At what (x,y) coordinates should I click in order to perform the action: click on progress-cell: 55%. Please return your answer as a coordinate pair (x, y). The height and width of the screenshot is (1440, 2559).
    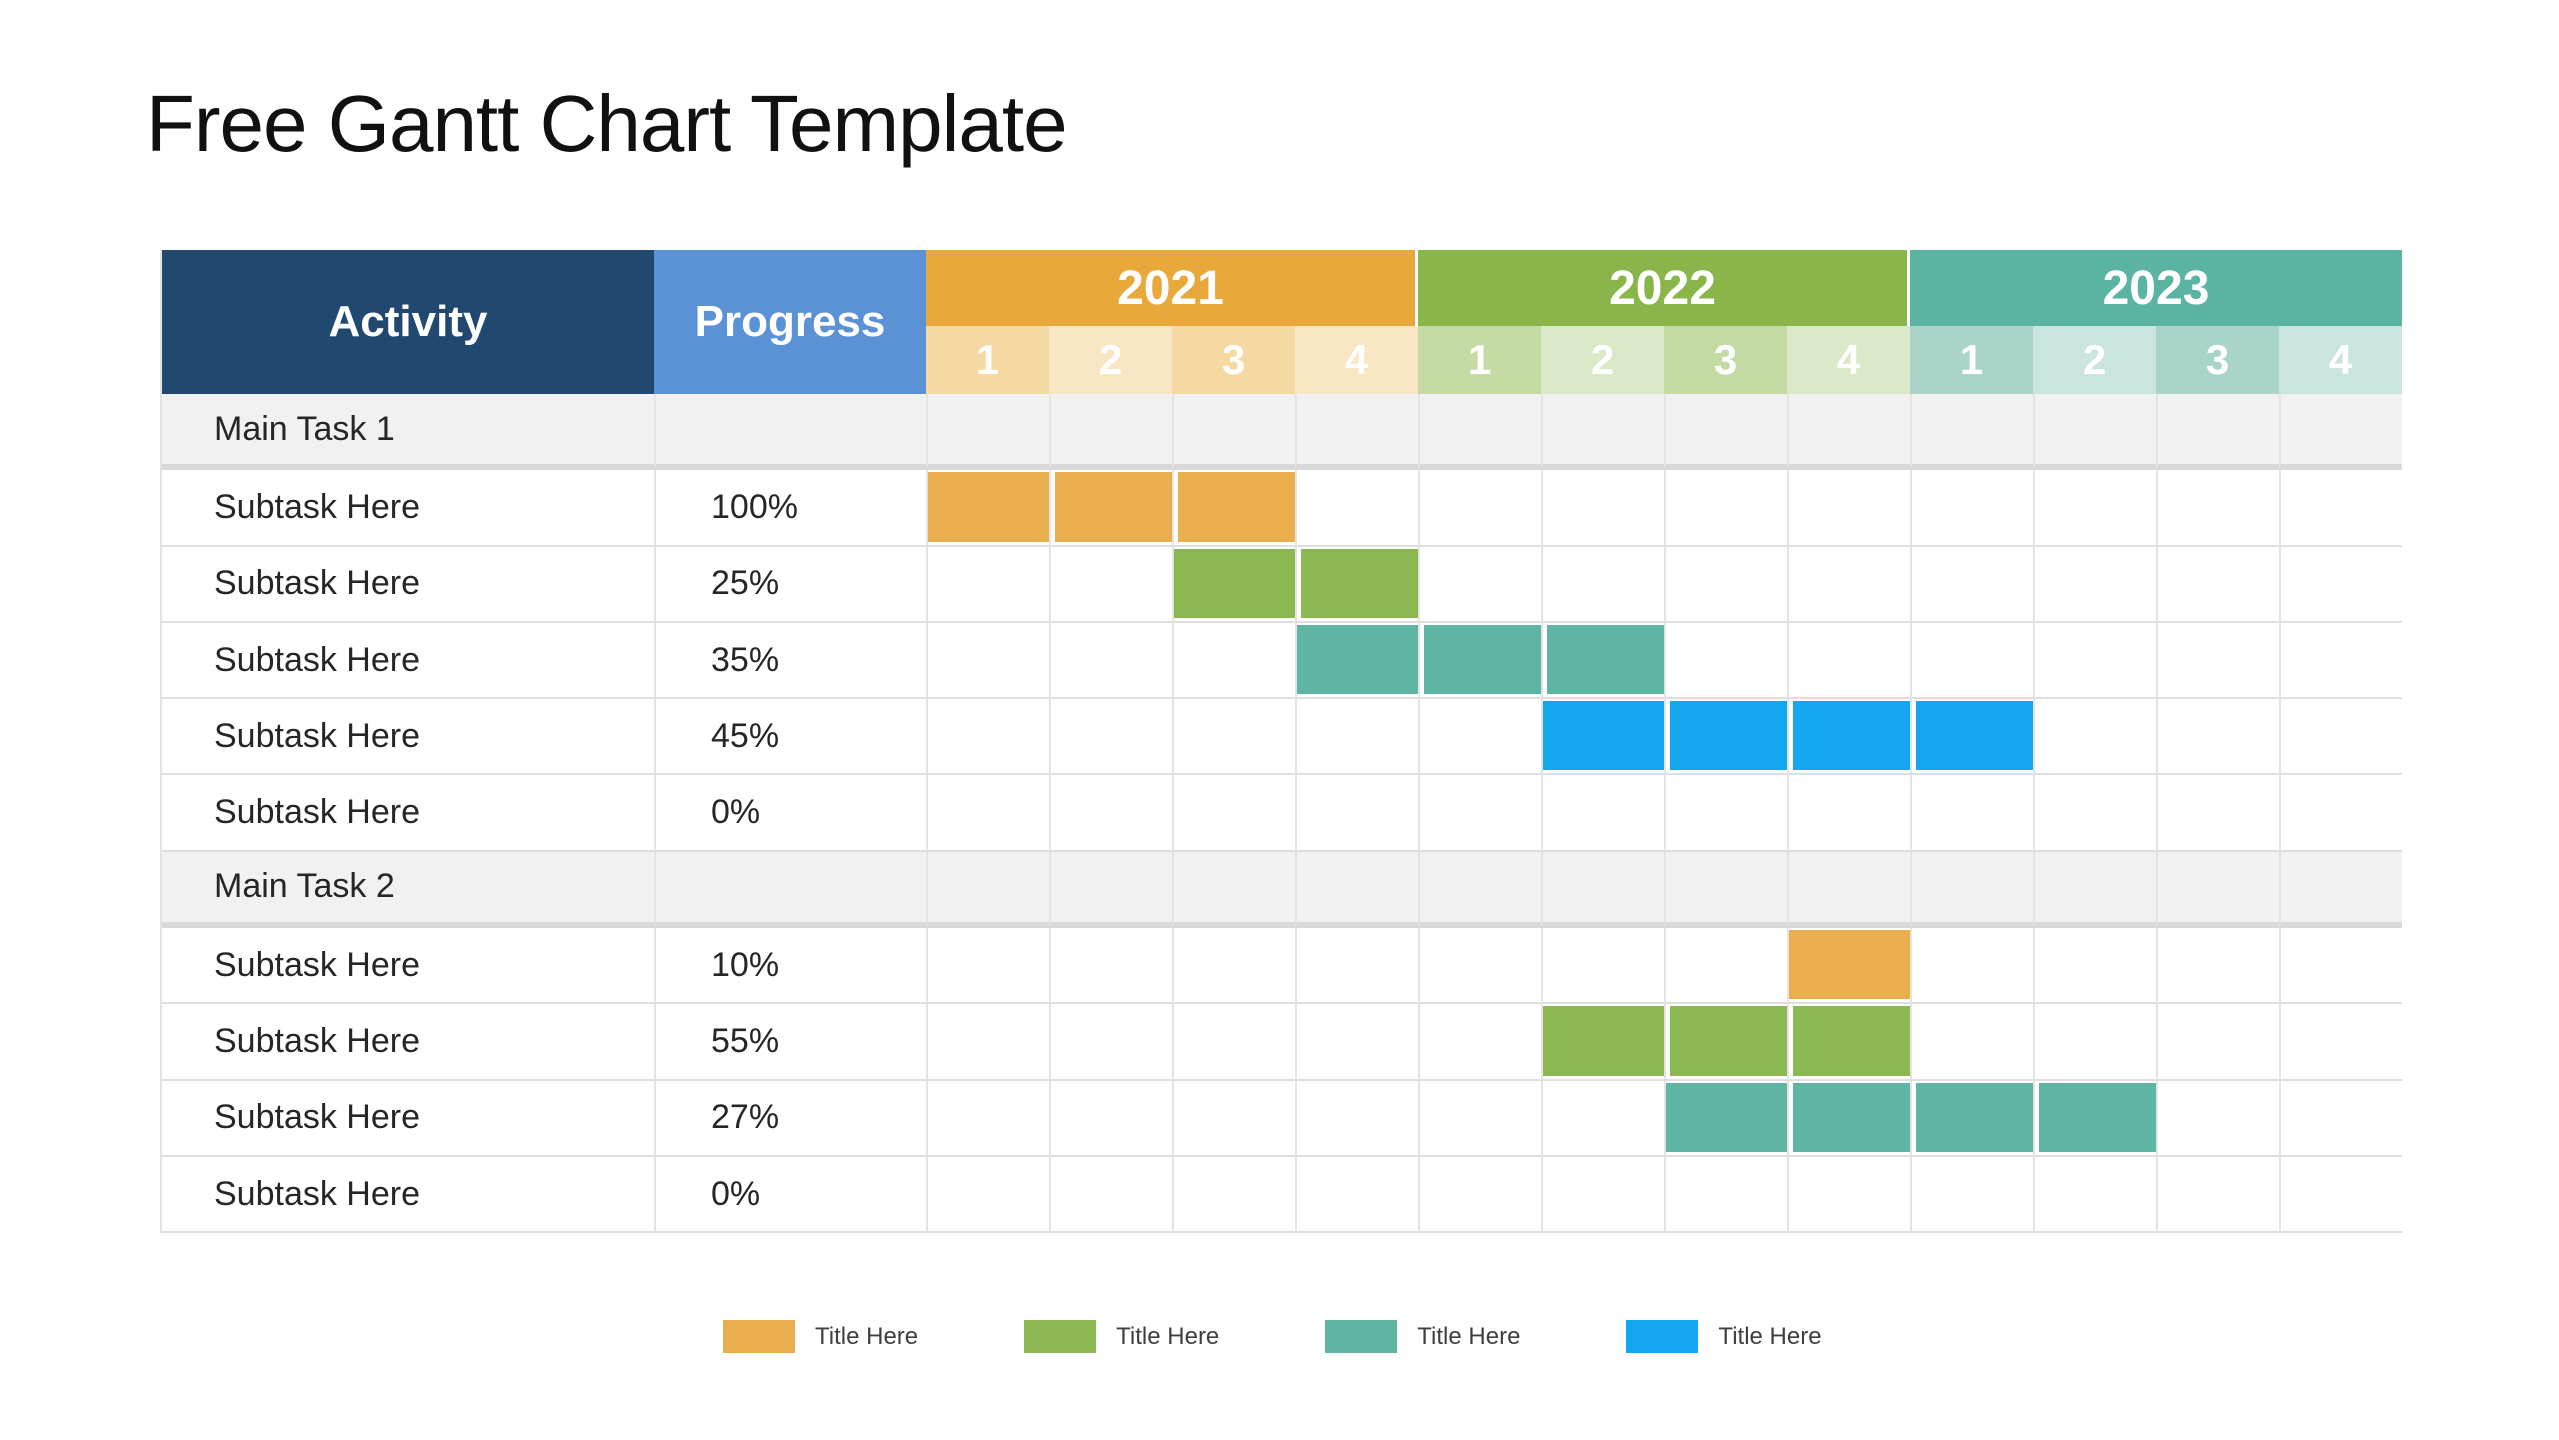
    Looking at the image, I should click on (790, 1042).